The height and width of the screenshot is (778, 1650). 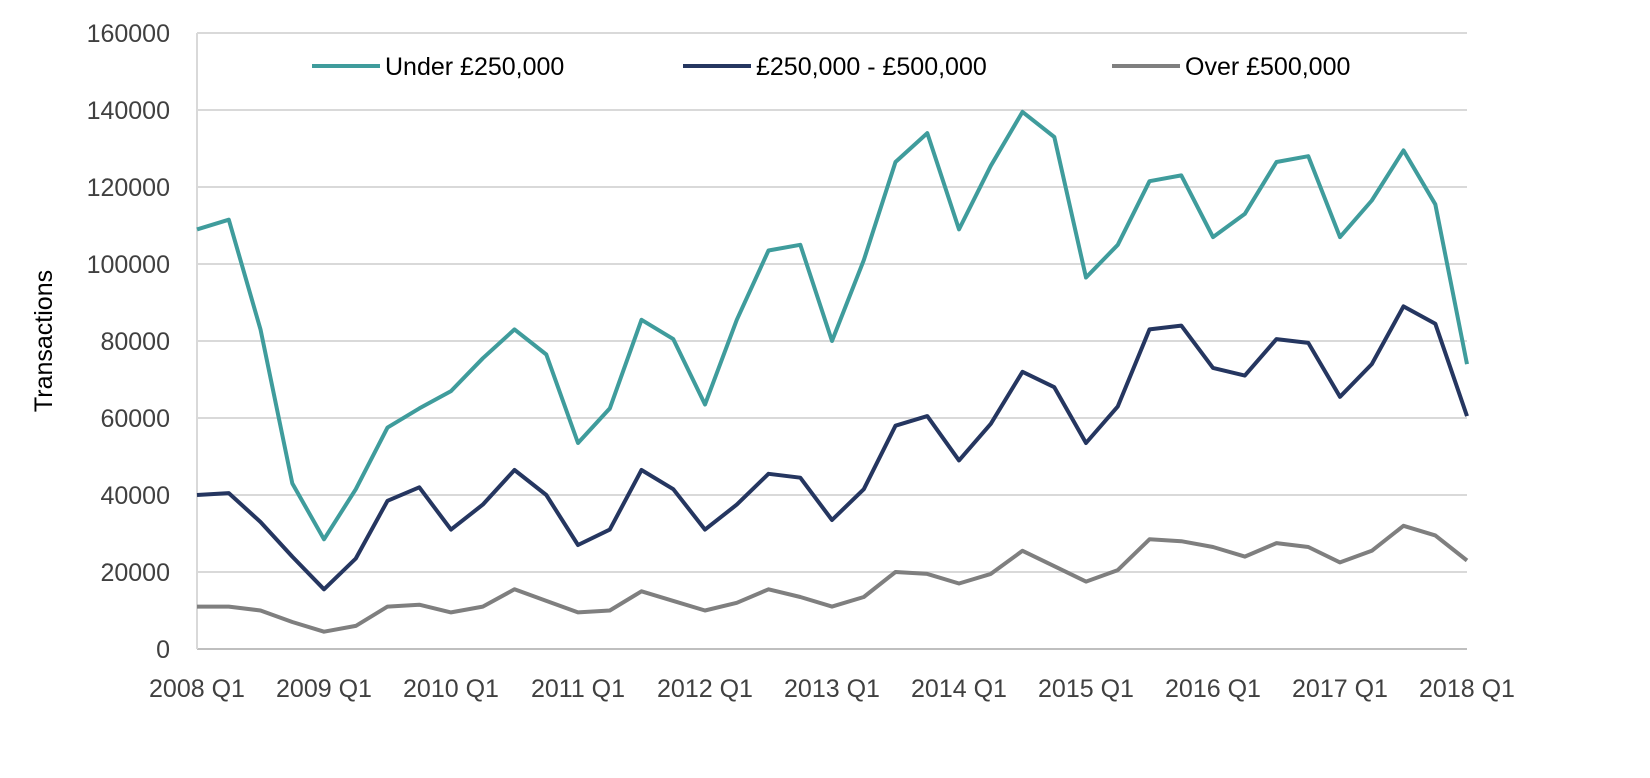 What do you see at coordinates (1340, 689) in the screenshot?
I see `x-tick-label: 2017 Q1` at bounding box center [1340, 689].